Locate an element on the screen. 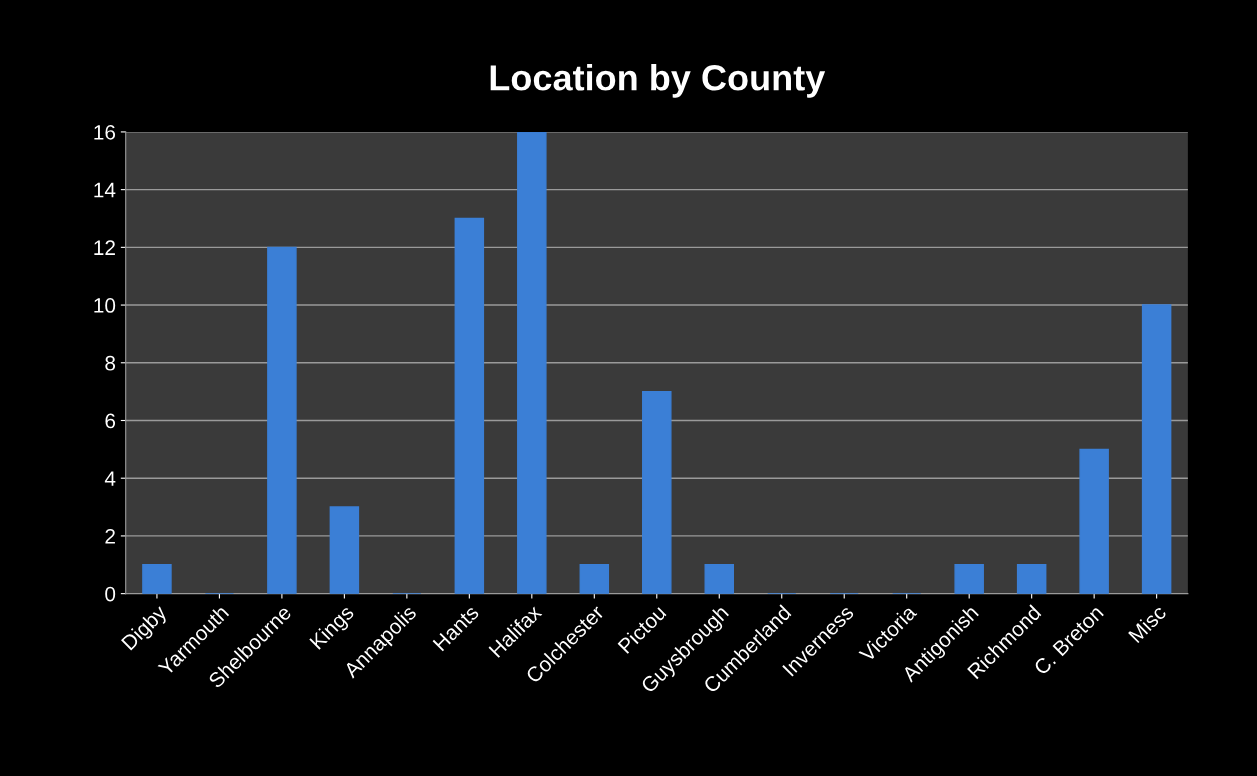 The width and height of the screenshot is (1257, 776). y-tick-label: 0 is located at coordinates (110, 594).